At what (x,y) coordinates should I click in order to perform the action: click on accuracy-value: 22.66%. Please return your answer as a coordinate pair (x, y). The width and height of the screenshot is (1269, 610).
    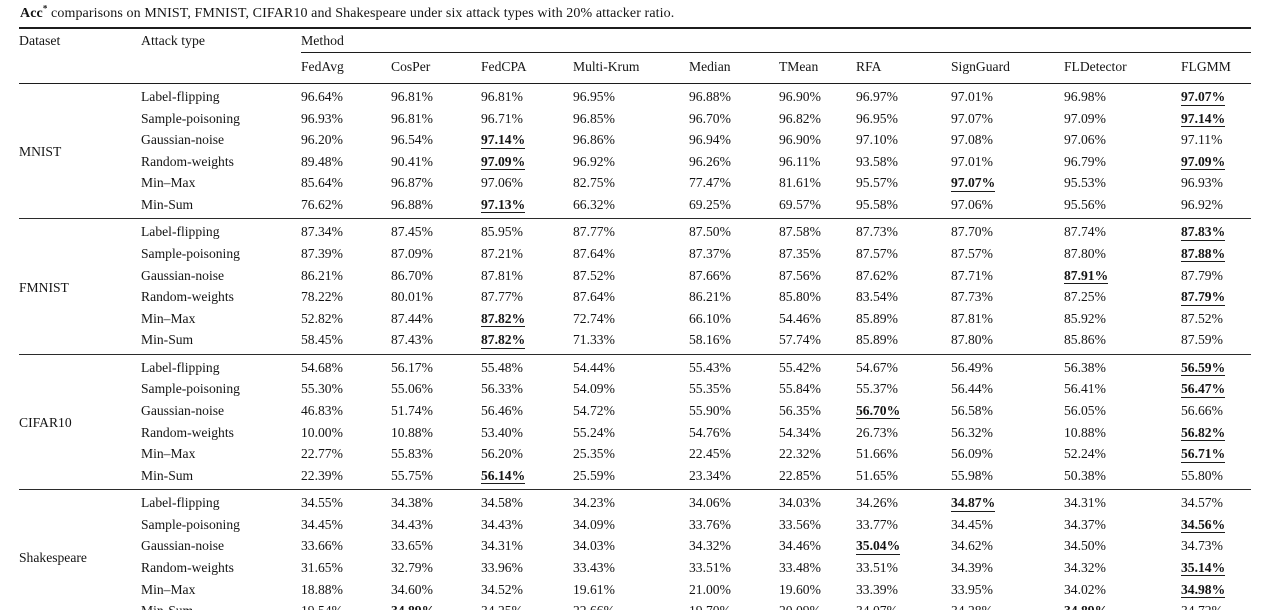
    Looking at the image, I should click on (631, 605).